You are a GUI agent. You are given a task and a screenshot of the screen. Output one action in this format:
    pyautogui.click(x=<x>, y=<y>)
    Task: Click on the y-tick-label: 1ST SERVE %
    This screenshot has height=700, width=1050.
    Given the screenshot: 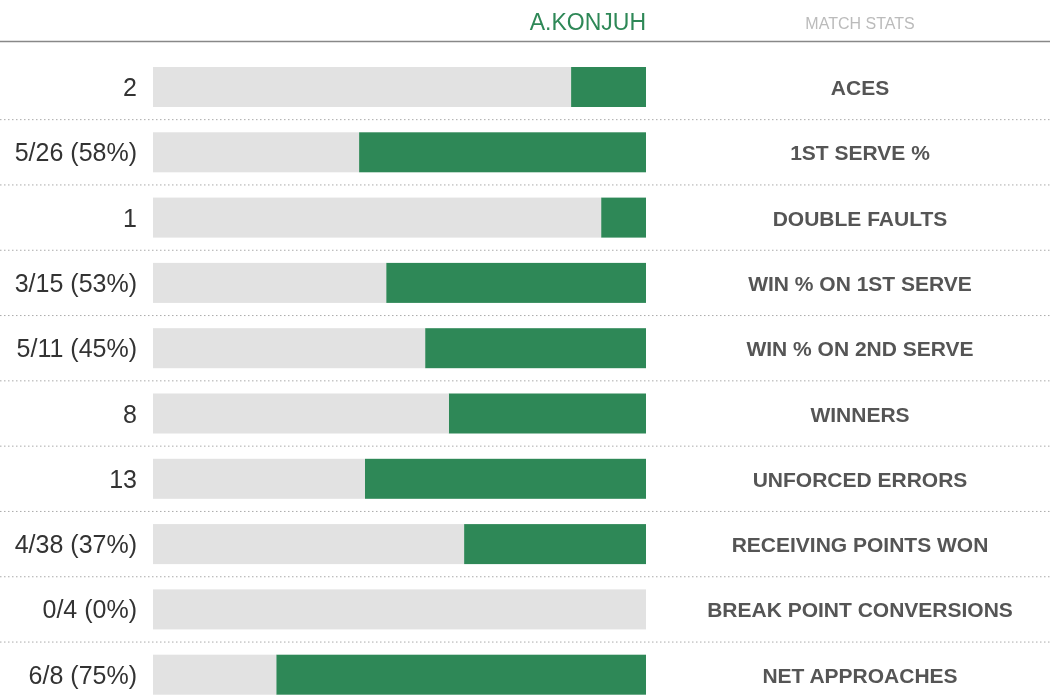 What is the action you would take?
    pyautogui.click(x=860, y=153)
    